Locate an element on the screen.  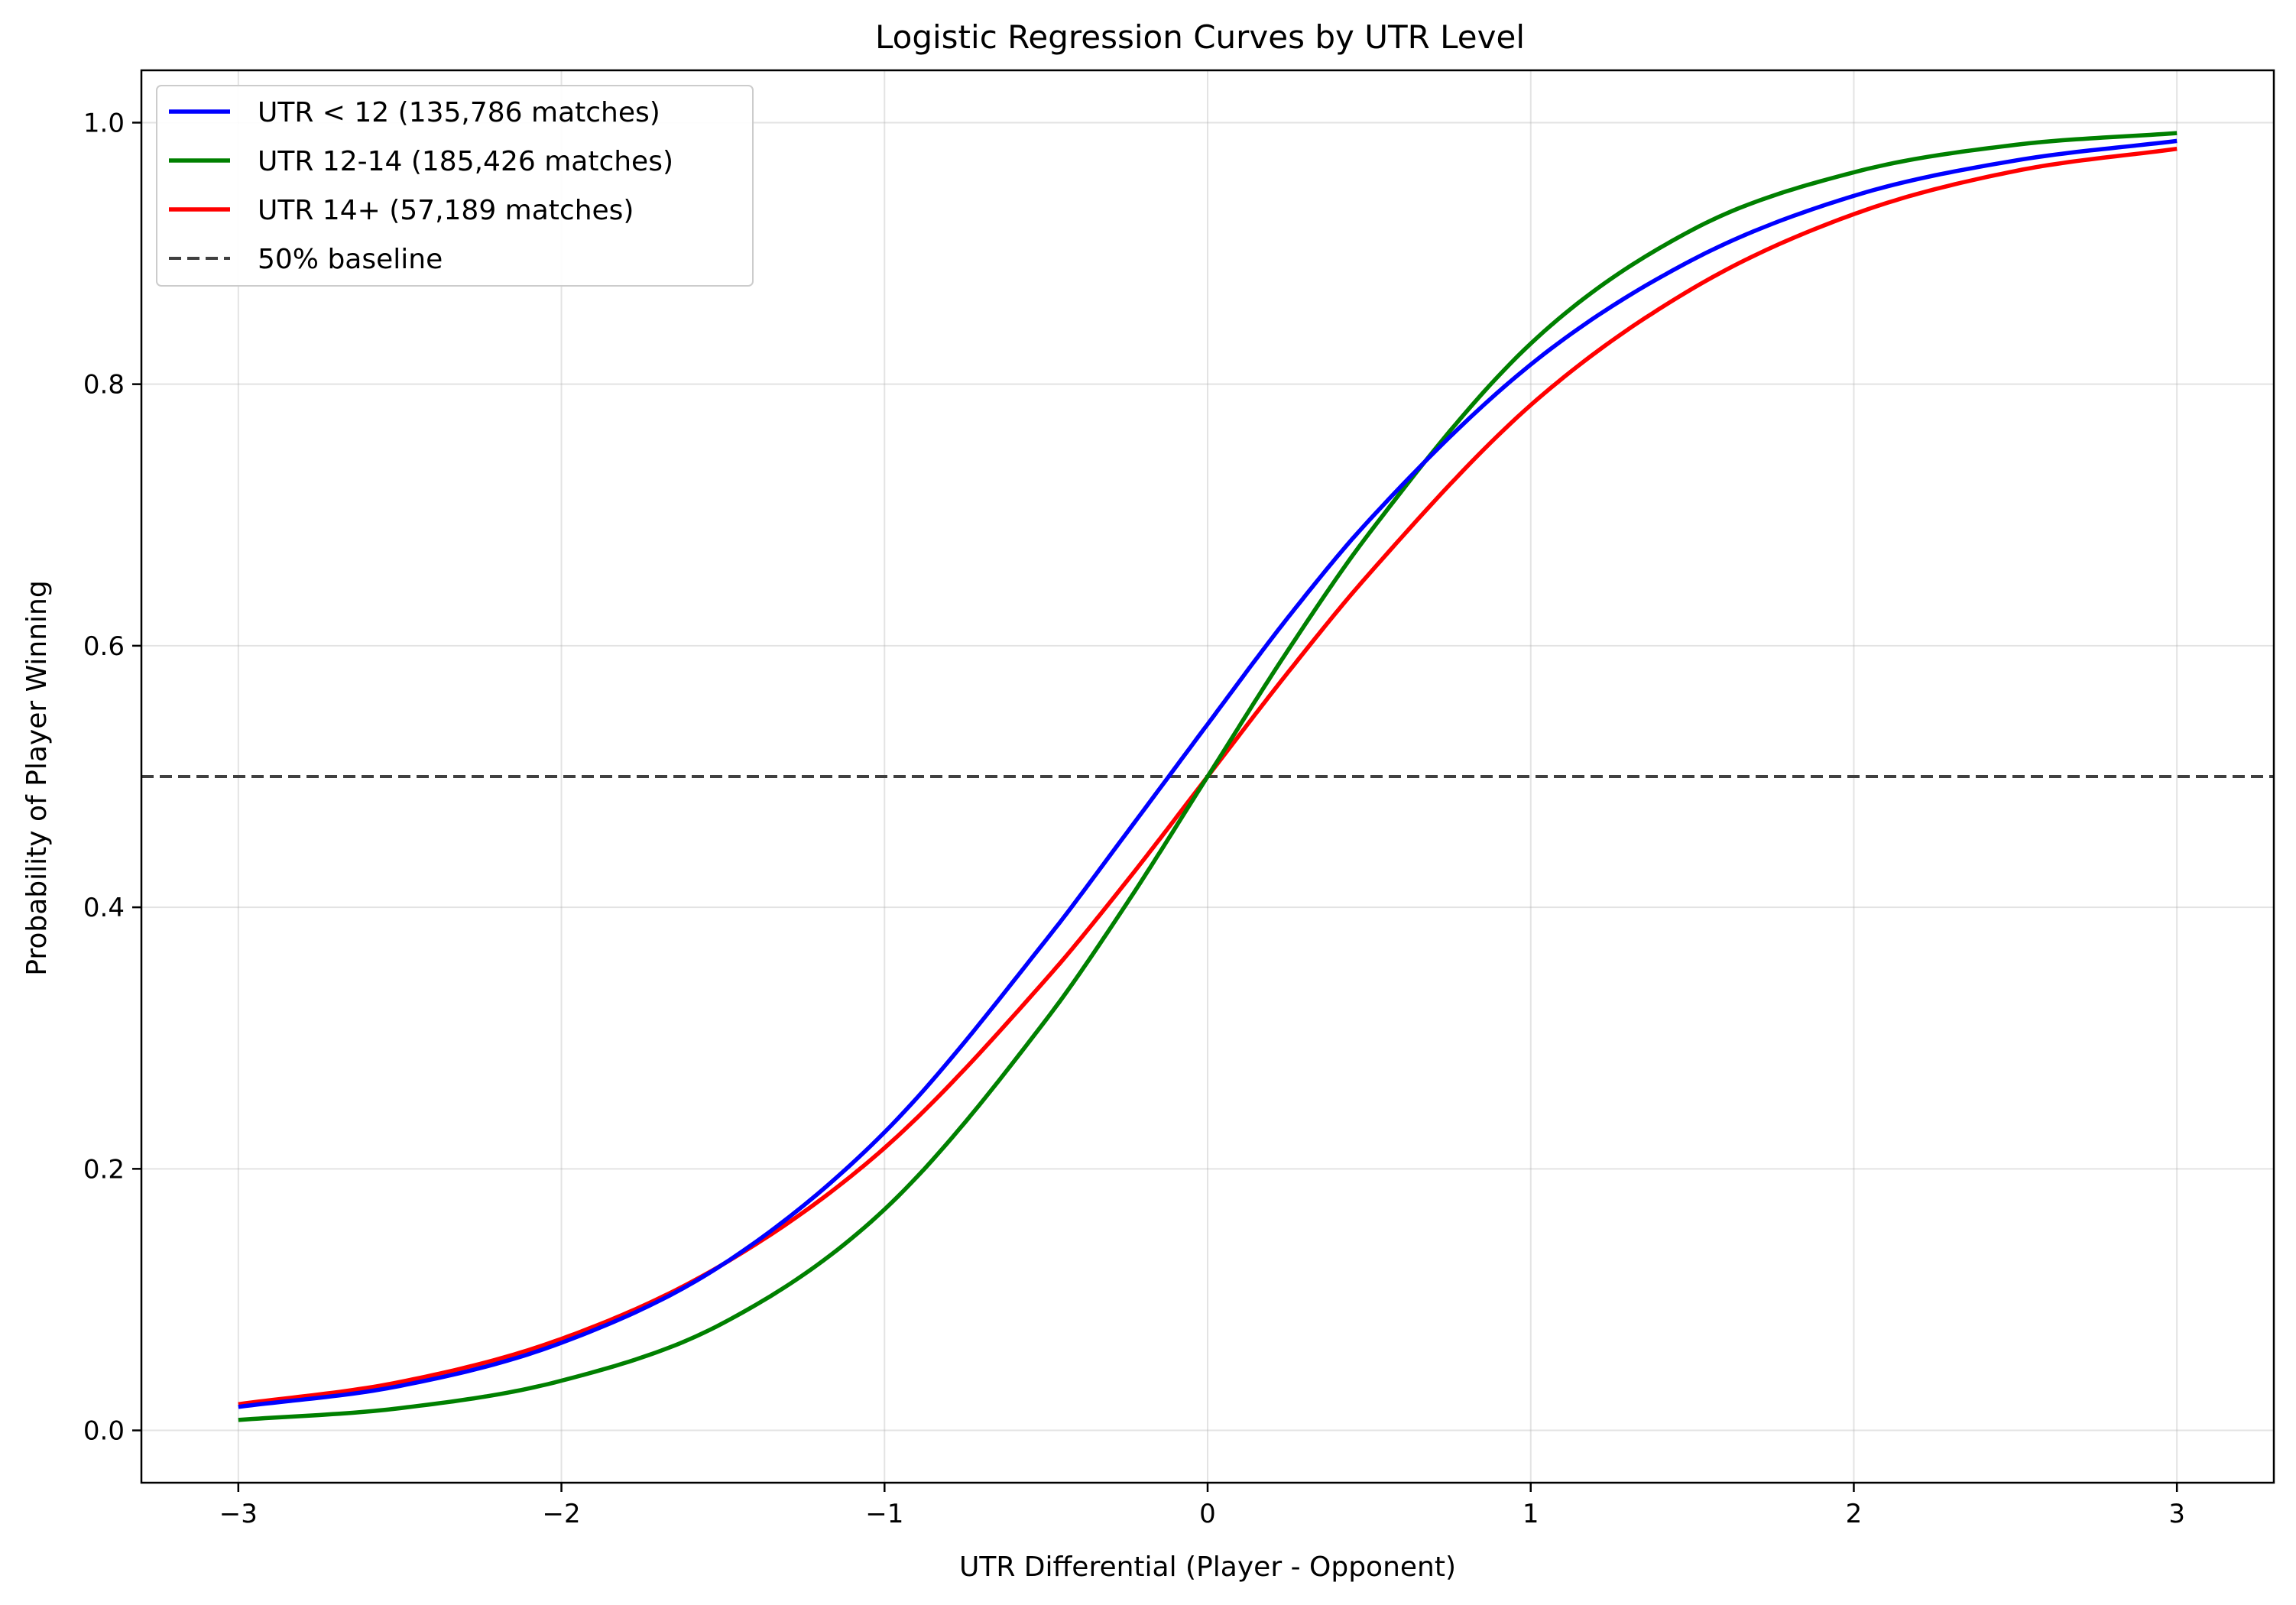
y-tick-label-4: 0.8 is located at coordinates (104, 385).